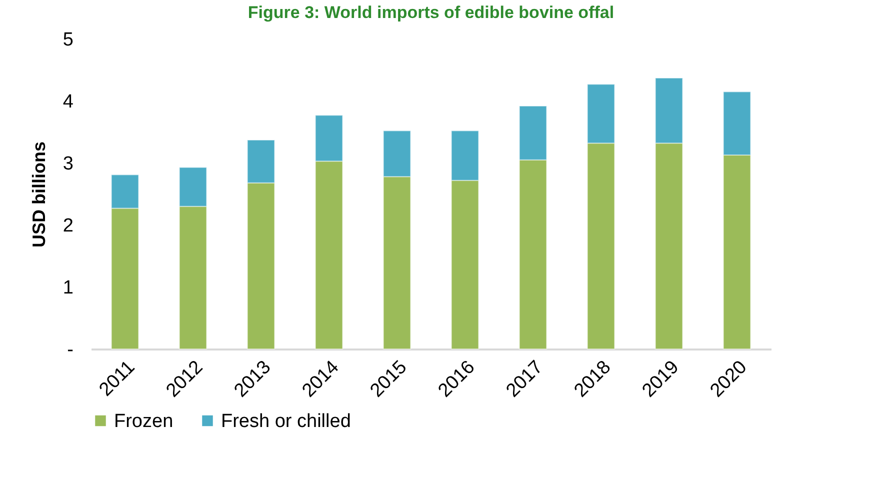 The width and height of the screenshot is (874, 500). I want to click on y-tick-label: -, so click(70, 350).